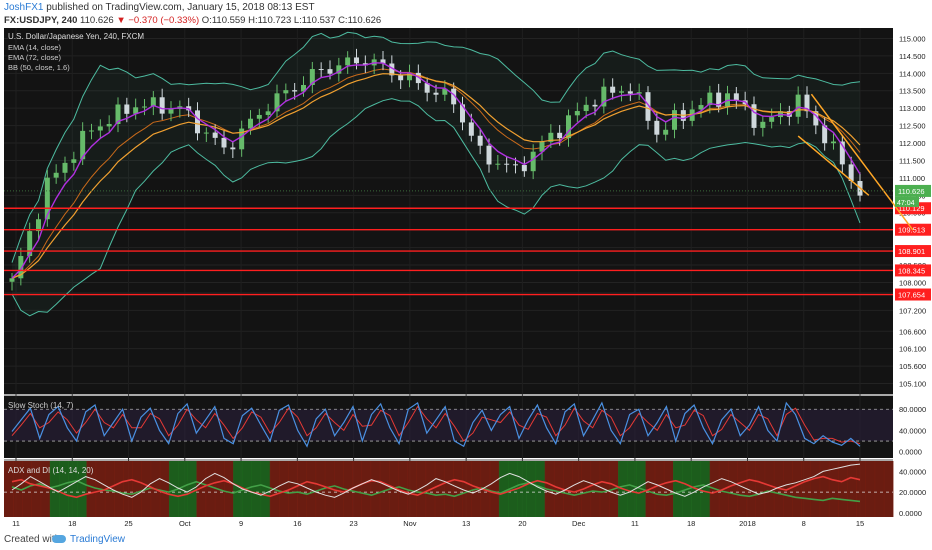  What do you see at coordinates (911, 230) in the screenshot?
I see `support-price-label: 109.513` at bounding box center [911, 230].